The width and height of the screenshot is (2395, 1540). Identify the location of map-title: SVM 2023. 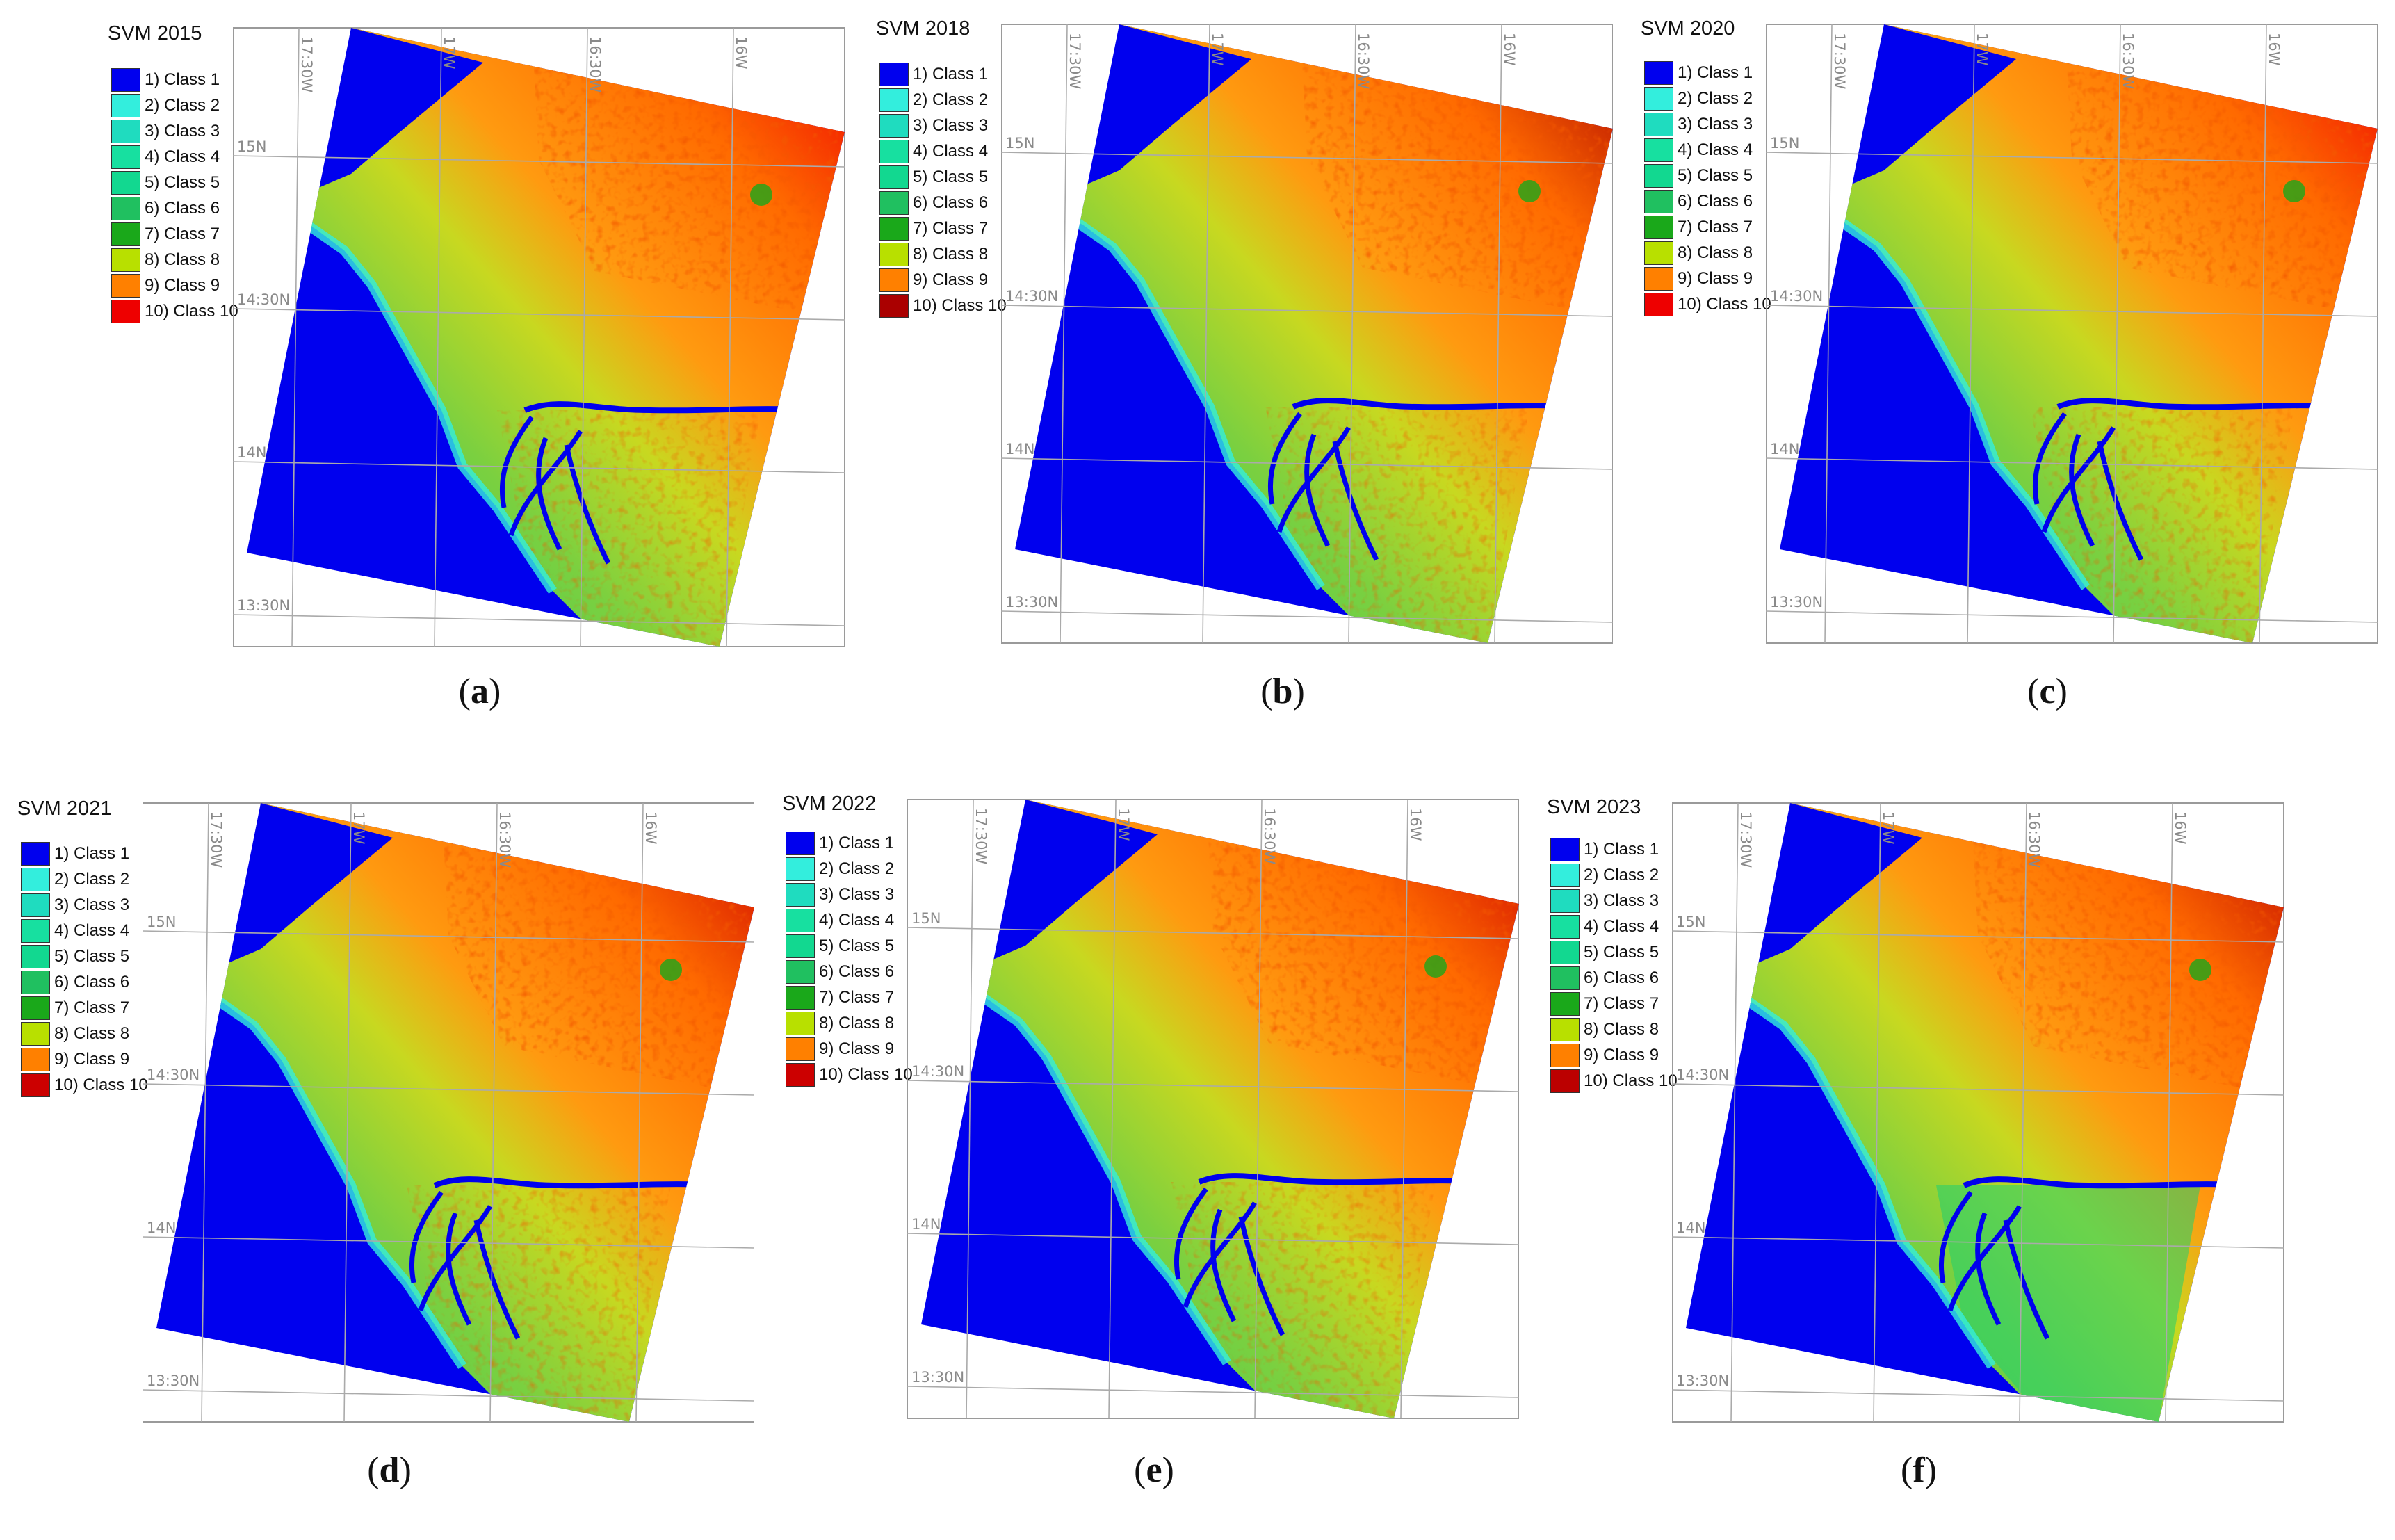
(1594, 807).